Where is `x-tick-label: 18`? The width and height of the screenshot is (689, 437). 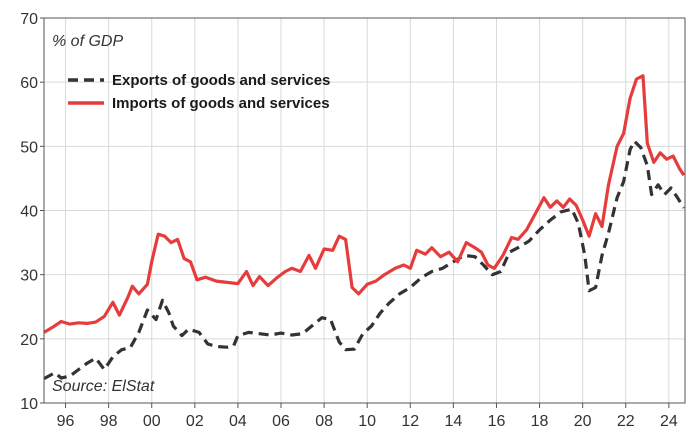
x-tick-label: 18 is located at coordinates (540, 421).